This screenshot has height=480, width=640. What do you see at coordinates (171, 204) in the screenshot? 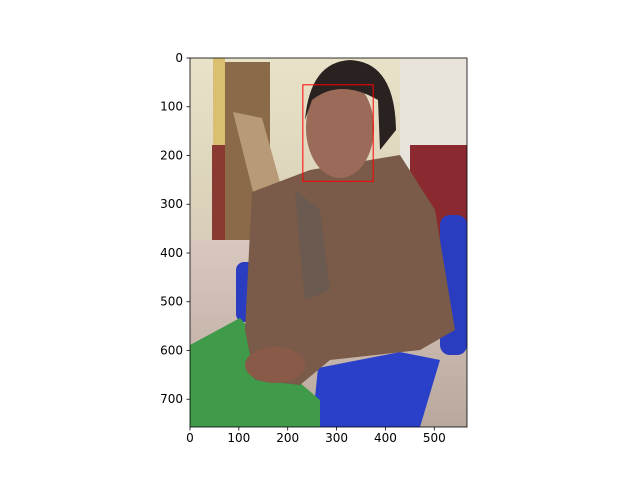
I see `y-tick-label: 300` at bounding box center [171, 204].